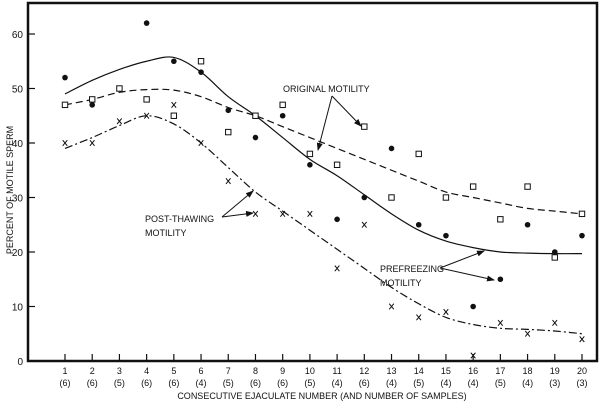 The image size is (600, 409). I want to click on x-tick-label: 7, so click(228, 371).